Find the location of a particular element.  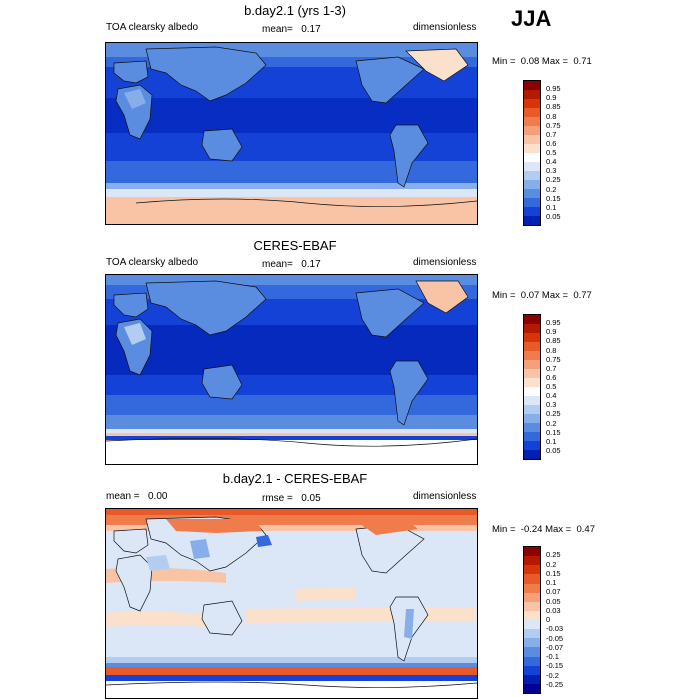

rmse-label: rmse = 0.05 is located at coordinates (291, 498).